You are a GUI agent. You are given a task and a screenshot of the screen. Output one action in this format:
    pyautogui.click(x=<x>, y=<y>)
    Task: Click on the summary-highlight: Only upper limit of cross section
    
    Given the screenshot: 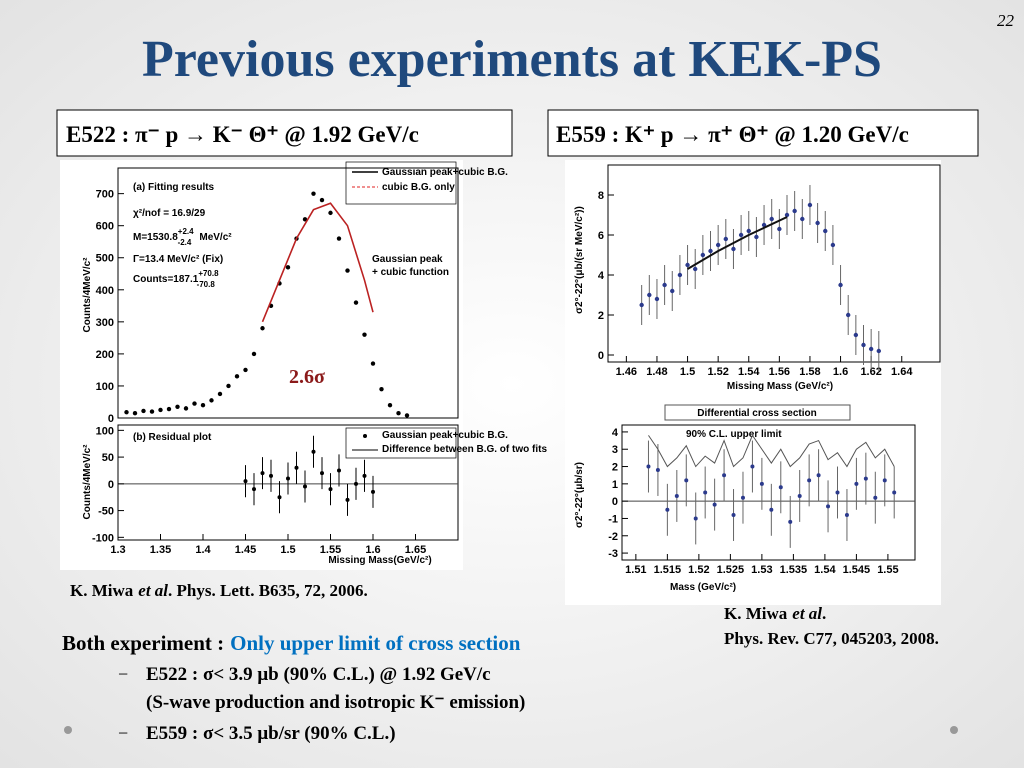 What is the action you would take?
    pyautogui.click(x=375, y=643)
    